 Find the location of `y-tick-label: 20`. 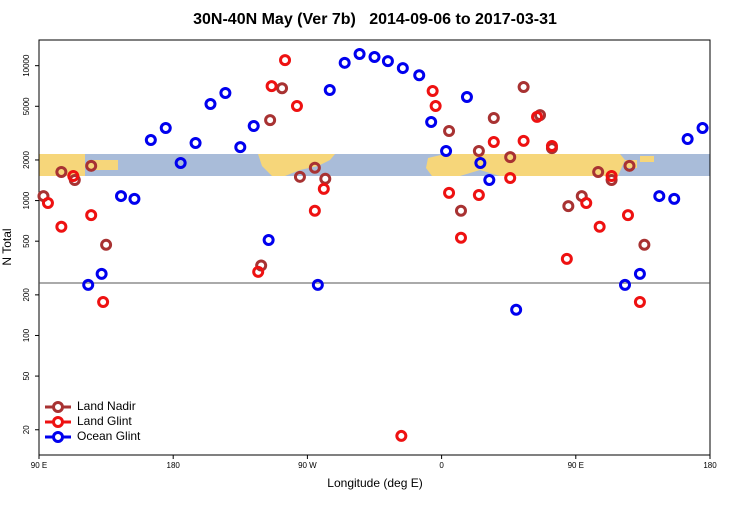

y-tick-label: 20 is located at coordinates (26, 429).